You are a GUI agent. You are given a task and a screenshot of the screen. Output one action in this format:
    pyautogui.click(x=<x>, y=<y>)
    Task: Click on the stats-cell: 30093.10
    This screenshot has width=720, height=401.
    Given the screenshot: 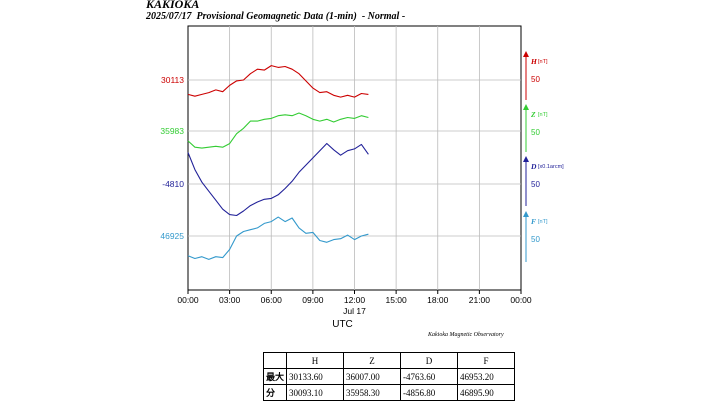 What is the action you would take?
    pyautogui.click(x=315, y=392)
    